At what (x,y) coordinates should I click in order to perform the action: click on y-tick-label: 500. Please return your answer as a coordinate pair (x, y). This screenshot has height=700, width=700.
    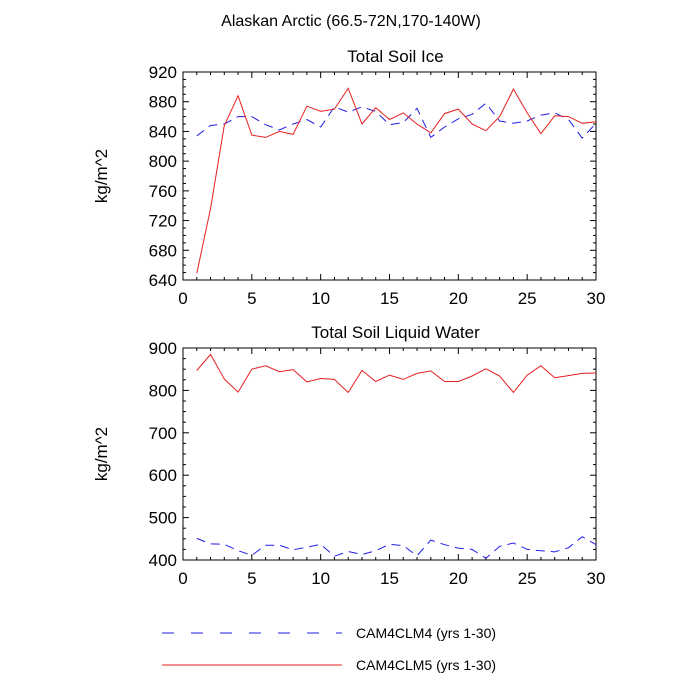
    Looking at the image, I should click on (163, 518).